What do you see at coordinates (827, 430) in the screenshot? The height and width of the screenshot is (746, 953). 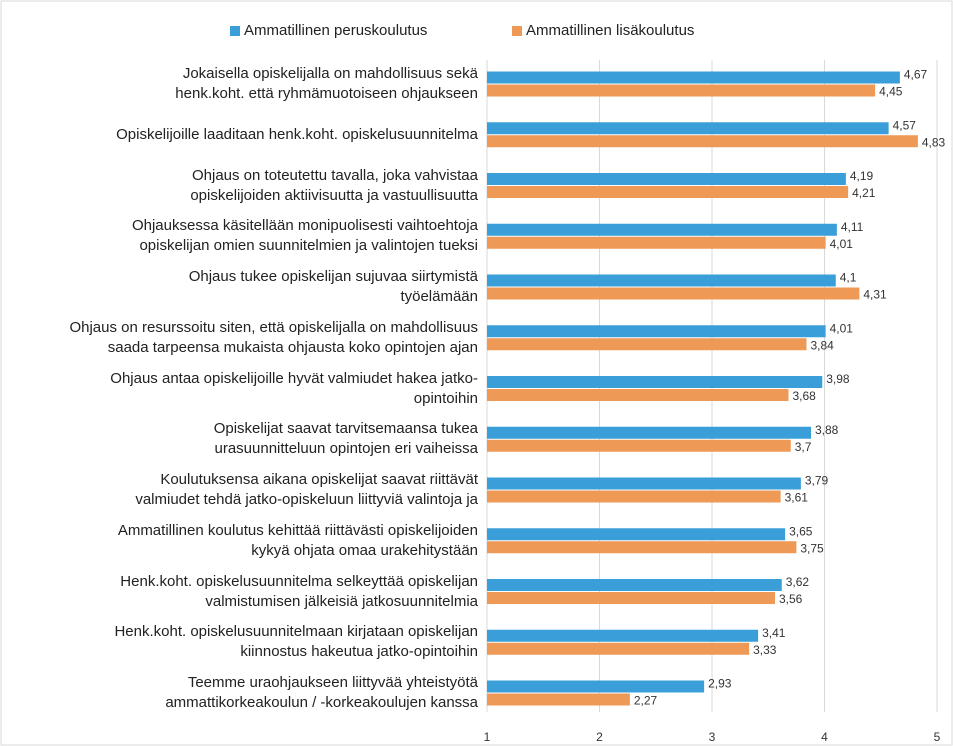 I see `data-label: 3,88` at bounding box center [827, 430].